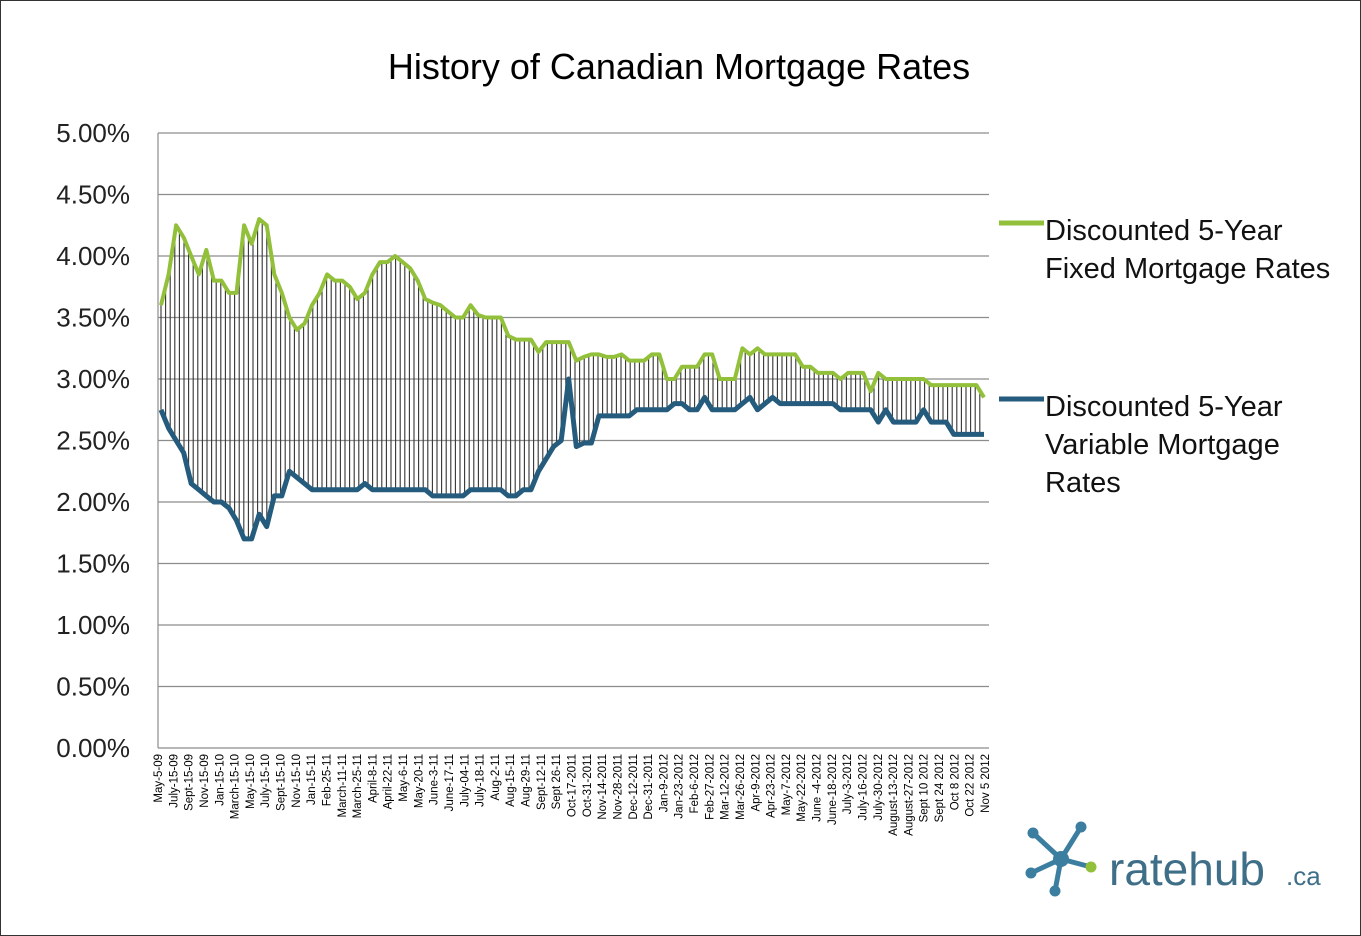  What do you see at coordinates (328, 780) in the screenshot?
I see `x-tick-label: Feb-25-11` at bounding box center [328, 780].